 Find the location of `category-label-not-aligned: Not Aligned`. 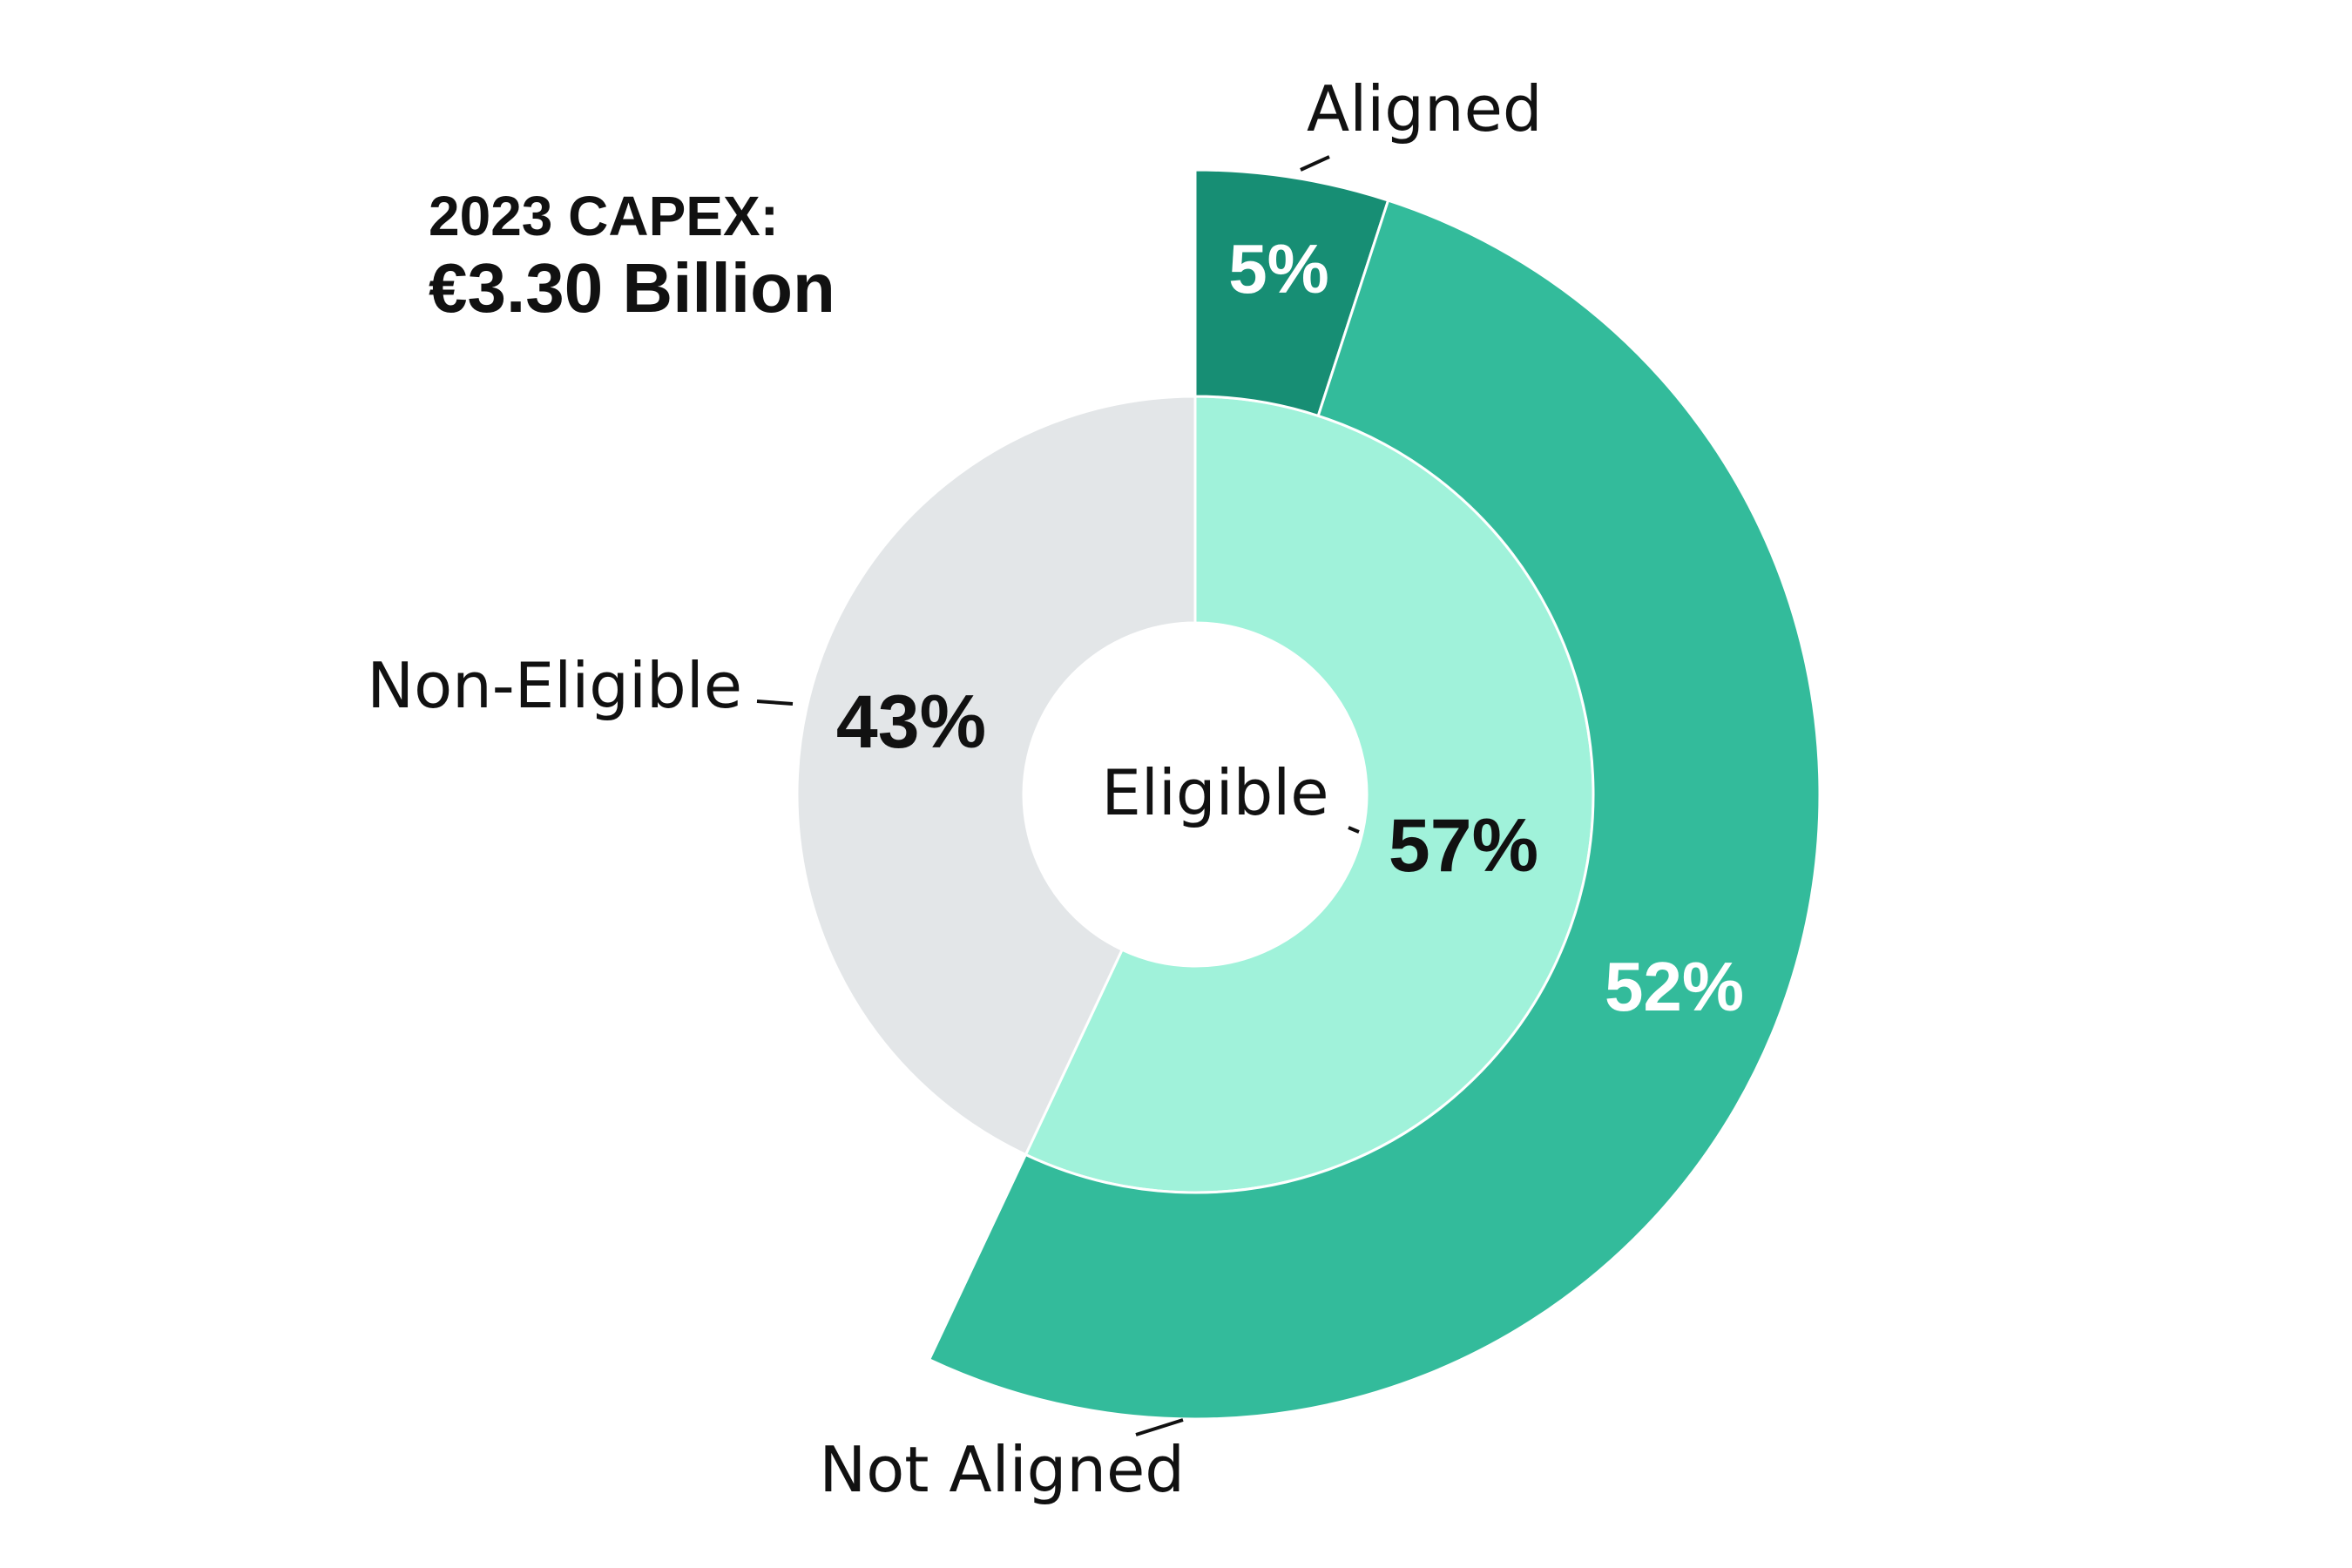

category-label-not-aligned: Not Aligned is located at coordinates (1002, 1469).